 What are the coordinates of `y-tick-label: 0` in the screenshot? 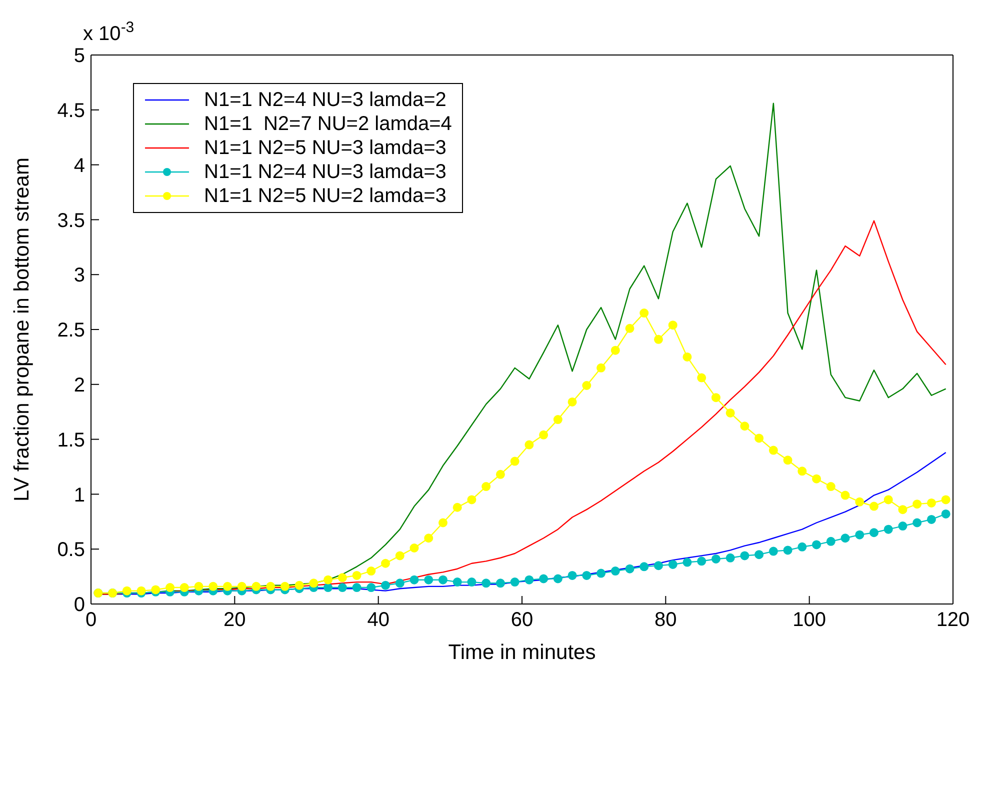 It's located at (79, 605).